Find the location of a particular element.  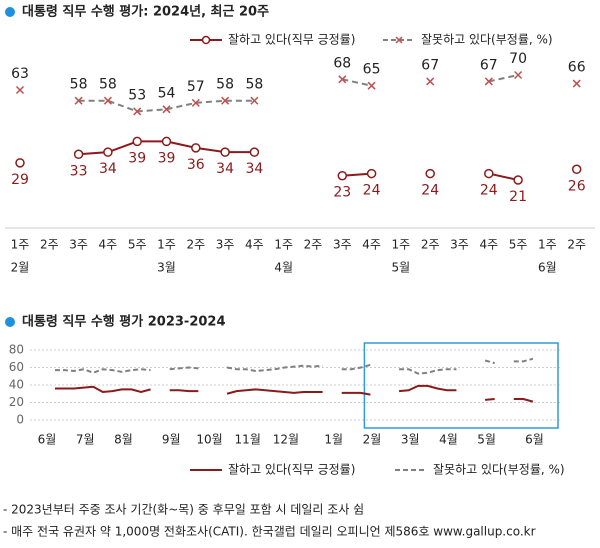

month-label: 5월 is located at coordinates (401, 268).